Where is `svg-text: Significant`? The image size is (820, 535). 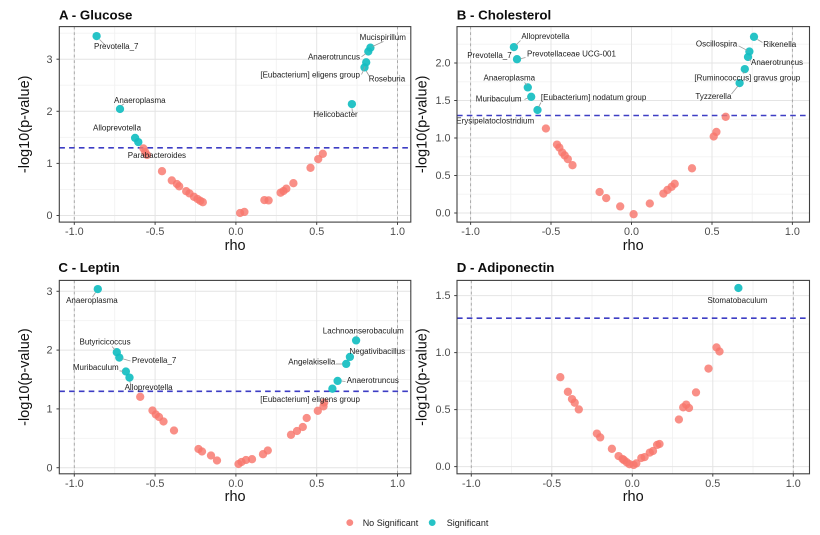 svg-text: Significant is located at coordinates (468, 523).